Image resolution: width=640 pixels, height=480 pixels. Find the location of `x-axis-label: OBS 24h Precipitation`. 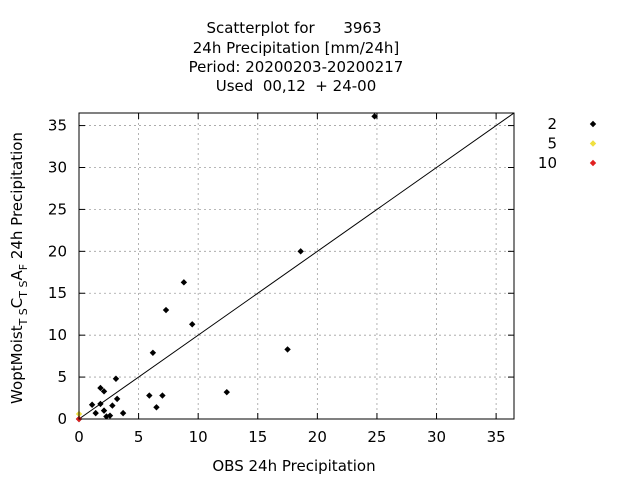

x-axis-label: OBS 24h Precipitation is located at coordinates (293, 466).